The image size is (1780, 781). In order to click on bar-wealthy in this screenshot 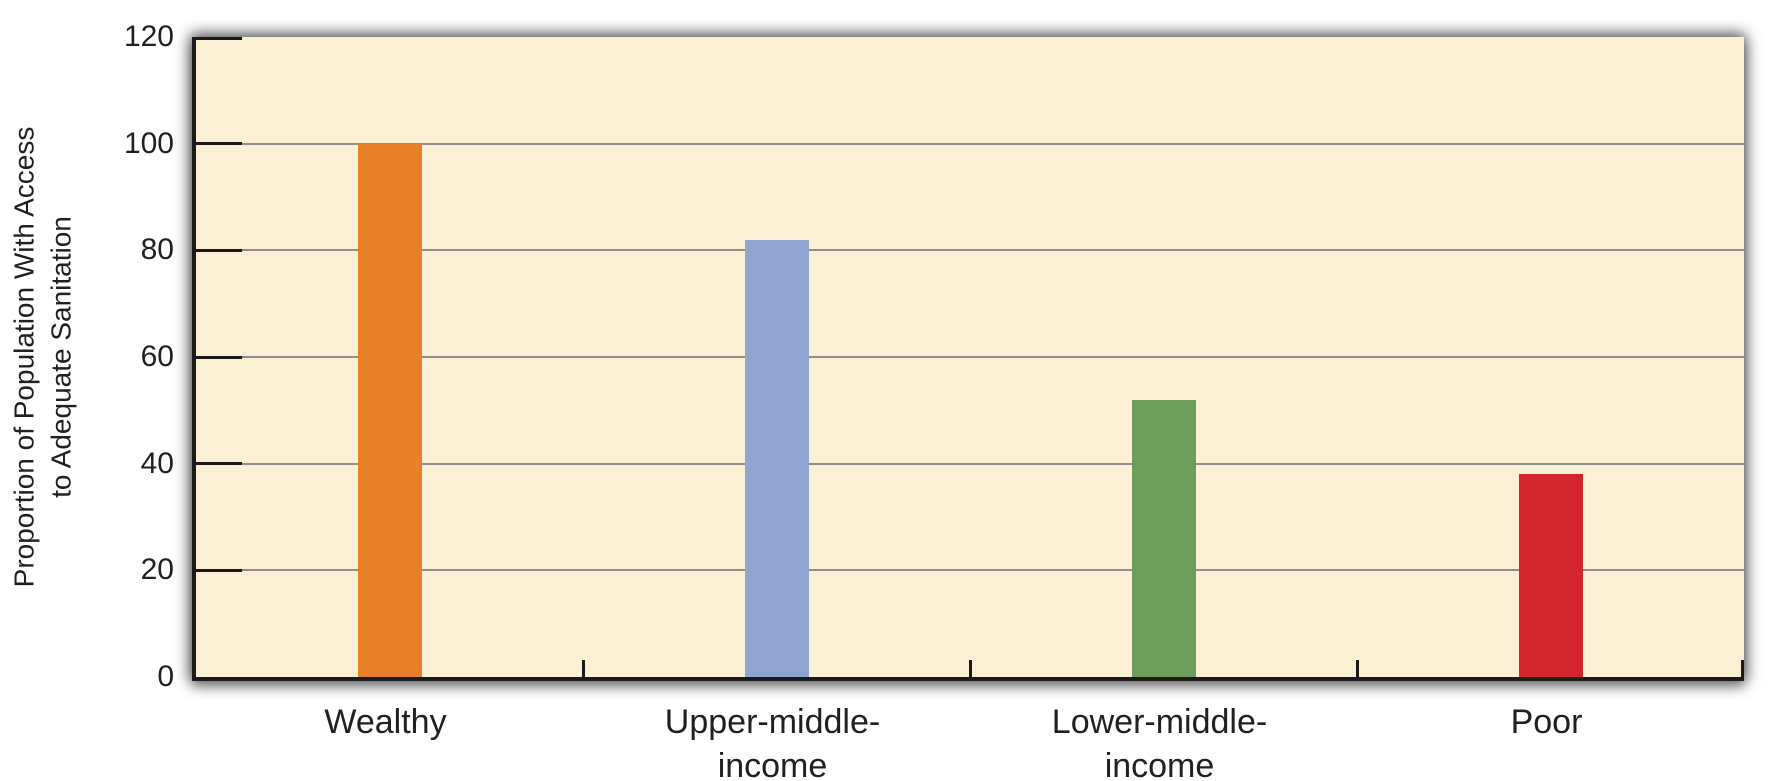, I will do `click(389, 410)`.